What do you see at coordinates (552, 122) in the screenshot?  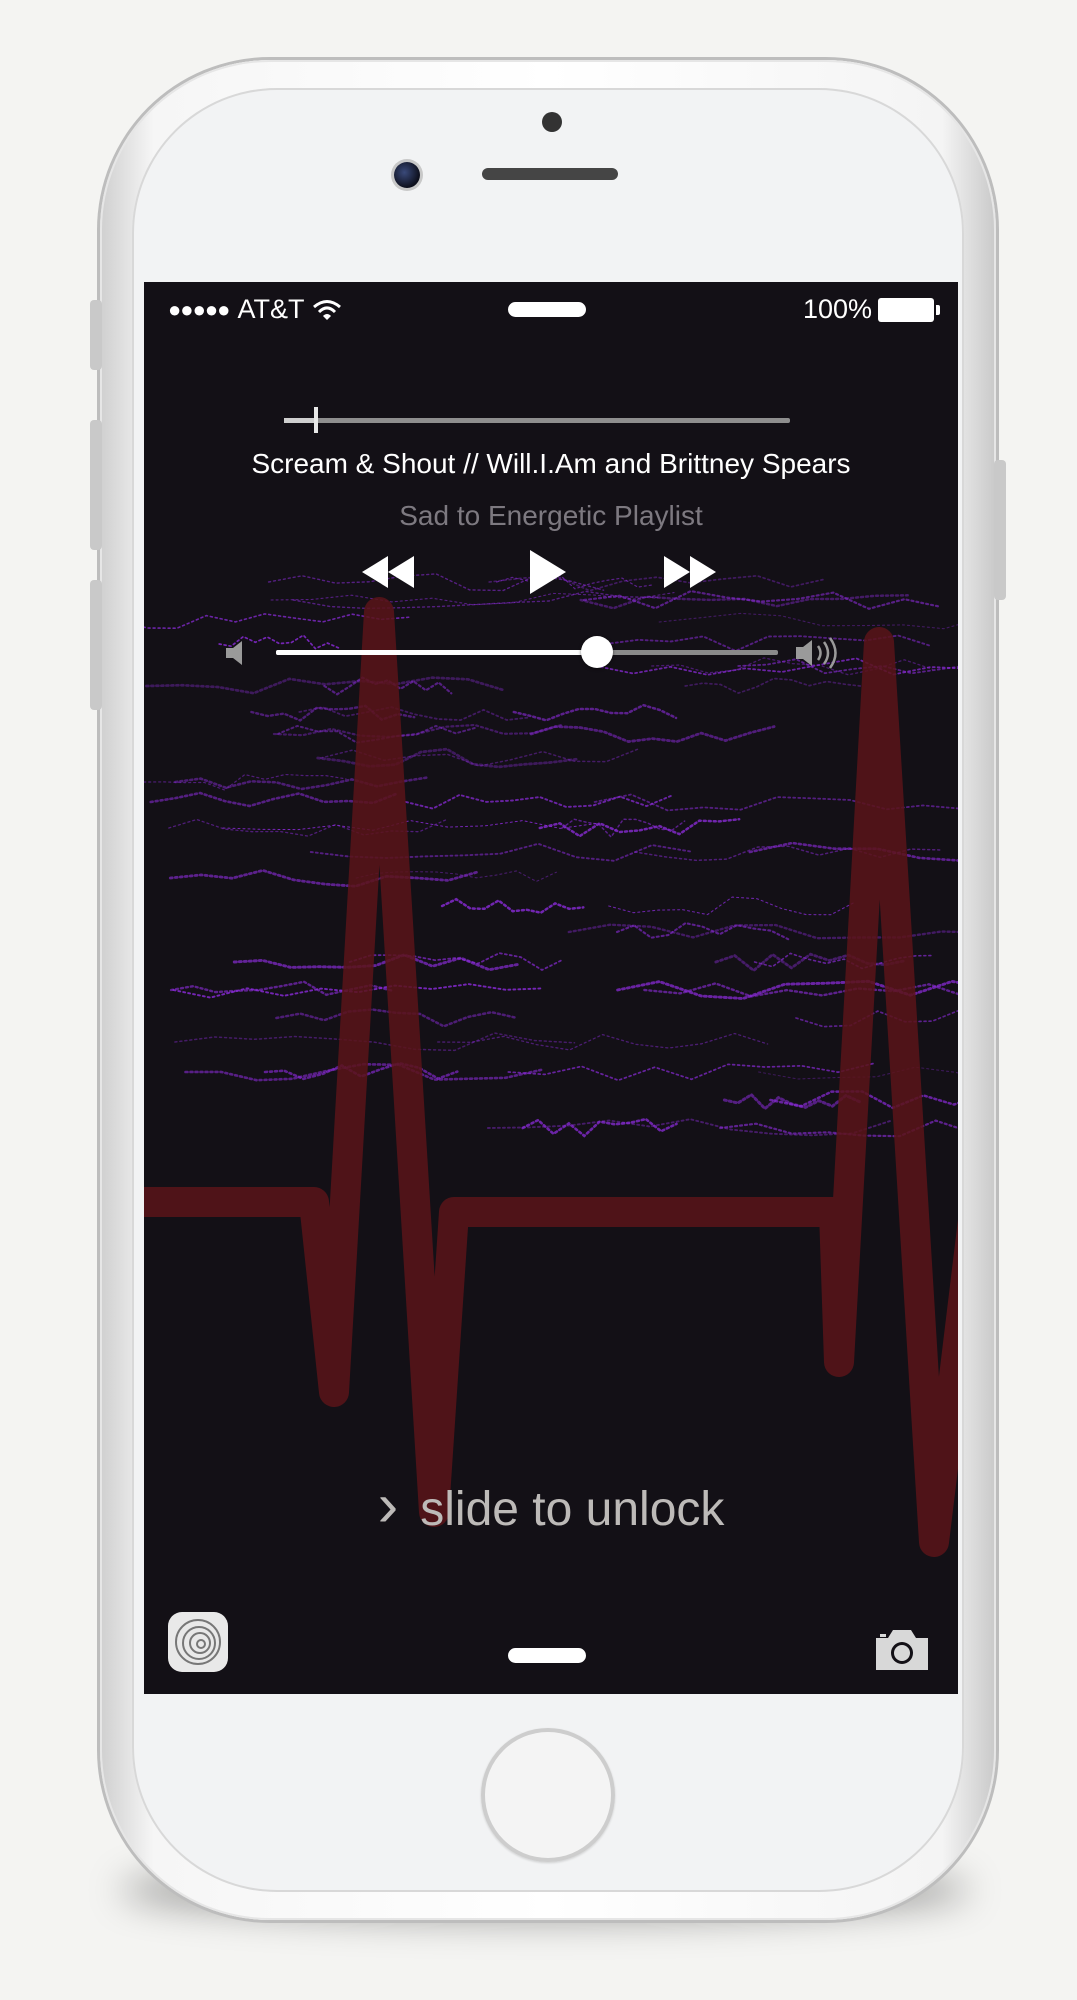 I see `proximity-sensor` at bounding box center [552, 122].